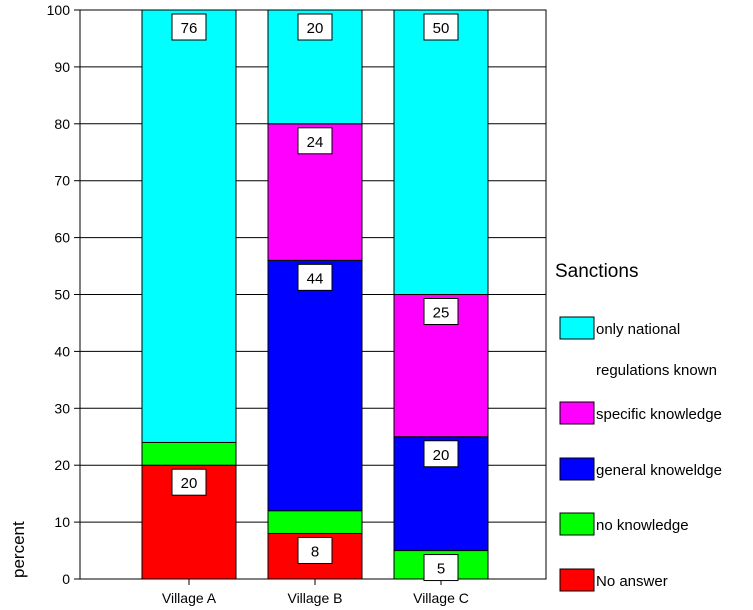 The image size is (753, 610). I want to click on category-label: Village C, so click(441, 598).